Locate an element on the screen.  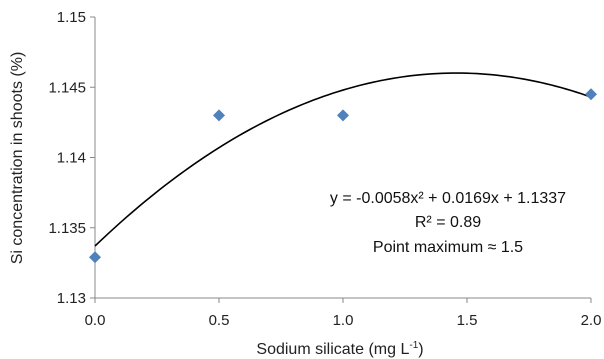
x-tick-label: 1.5 is located at coordinates (467, 320).